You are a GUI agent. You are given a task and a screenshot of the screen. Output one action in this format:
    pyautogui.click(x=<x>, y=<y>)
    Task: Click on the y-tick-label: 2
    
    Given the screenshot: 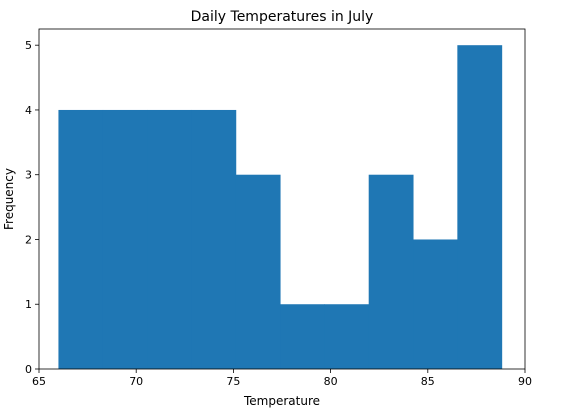 What is the action you would take?
    pyautogui.click(x=28, y=239)
    